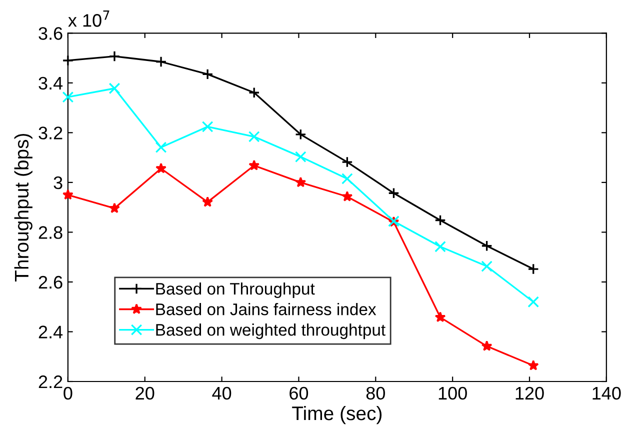 The image size is (635, 436). What do you see at coordinates (50, 33) in the screenshot?
I see `y-tick-label: 3.6` at bounding box center [50, 33].